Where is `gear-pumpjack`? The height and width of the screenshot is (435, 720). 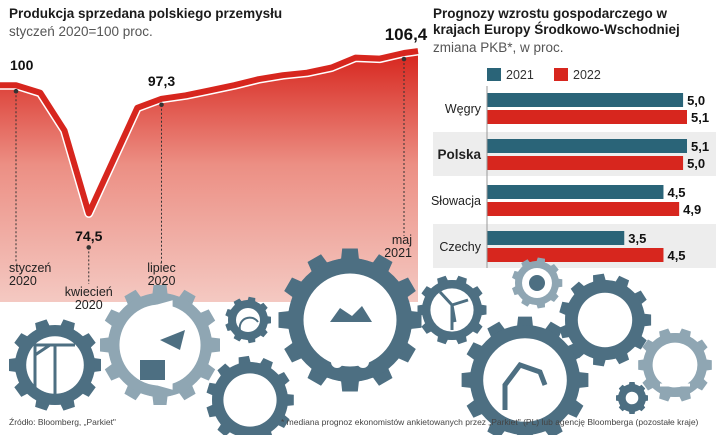
gear-pumpjack is located at coordinates (675, 365).